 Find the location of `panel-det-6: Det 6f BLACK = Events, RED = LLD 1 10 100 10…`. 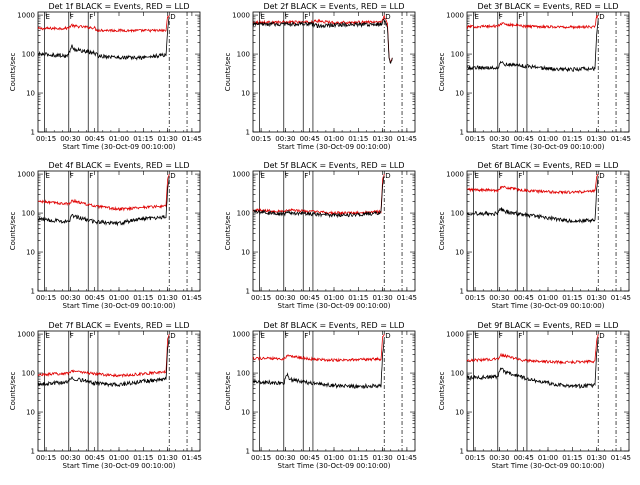

panel-det-6: Det 6f BLACK = Events, RED = LLD 1 10 100 10… is located at coordinates (534, 235).